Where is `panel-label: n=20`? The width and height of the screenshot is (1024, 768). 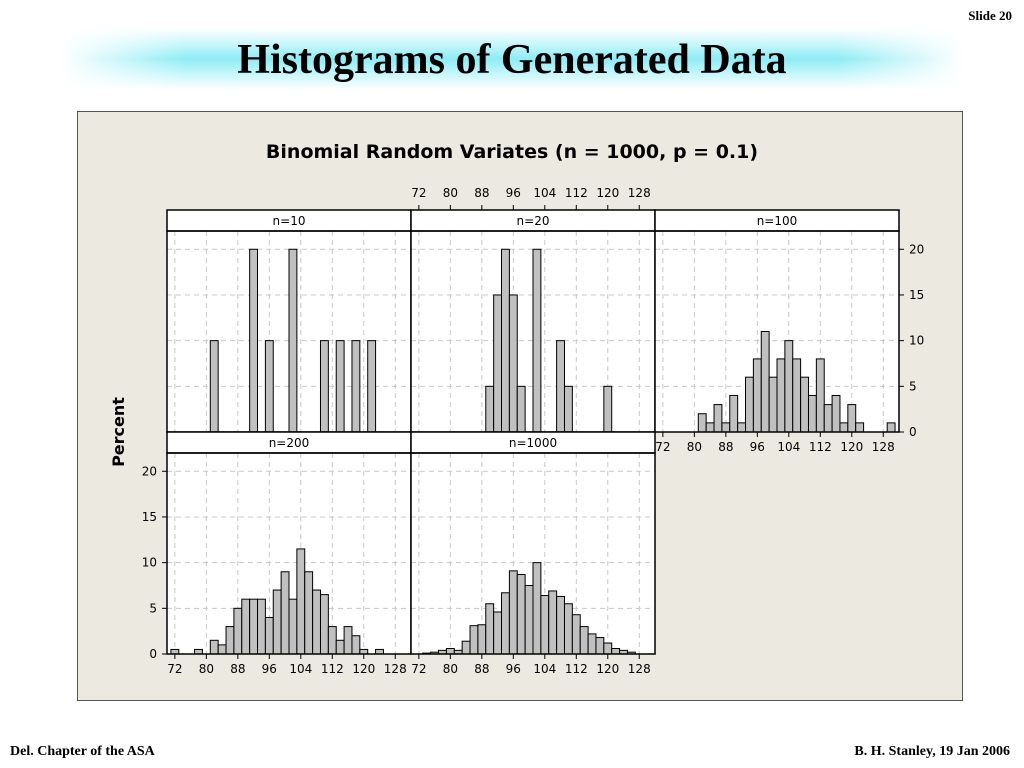
panel-label: n=20 is located at coordinates (533, 221).